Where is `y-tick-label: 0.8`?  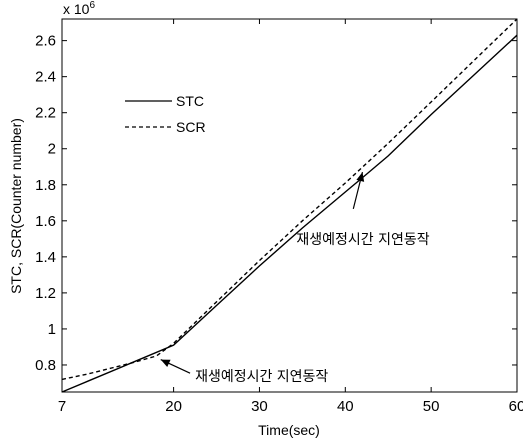 y-tick-label: 0.8 is located at coordinates (45, 365).